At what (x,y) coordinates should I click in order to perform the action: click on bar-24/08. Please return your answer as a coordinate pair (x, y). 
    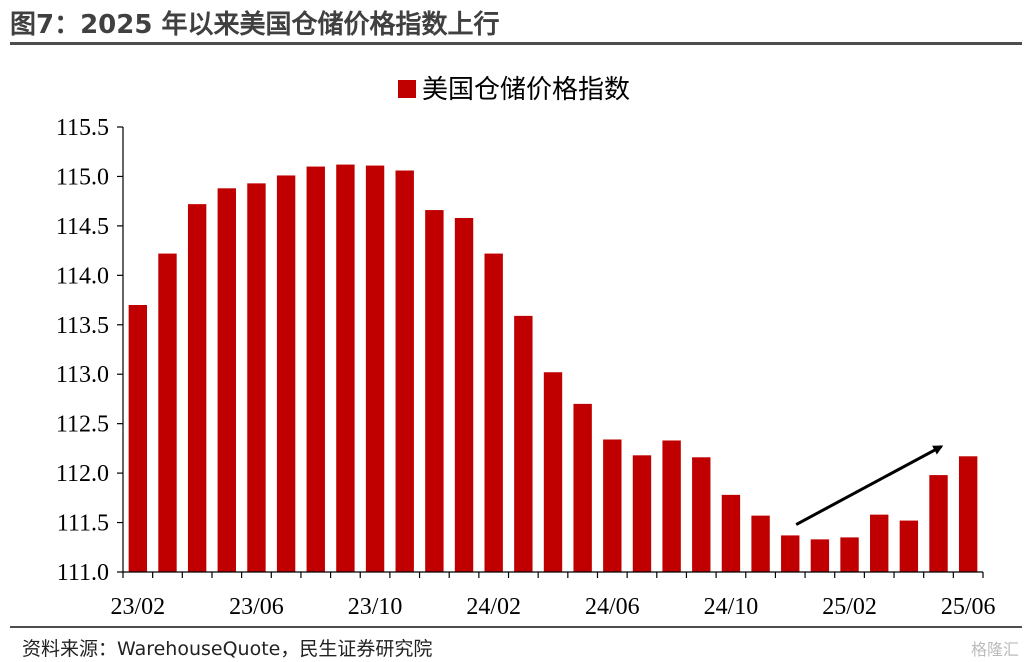
    Looking at the image, I should click on (671, 506).